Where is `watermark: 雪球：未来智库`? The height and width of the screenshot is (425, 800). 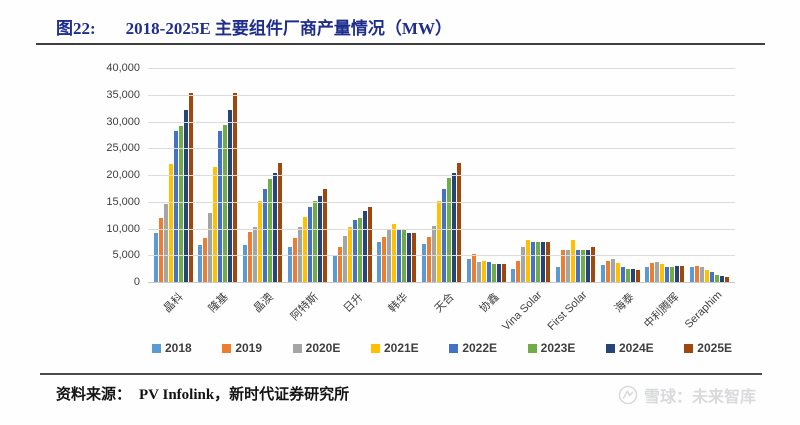 watermark: 雪球：未来智库 is located at coordinates (687, 395).